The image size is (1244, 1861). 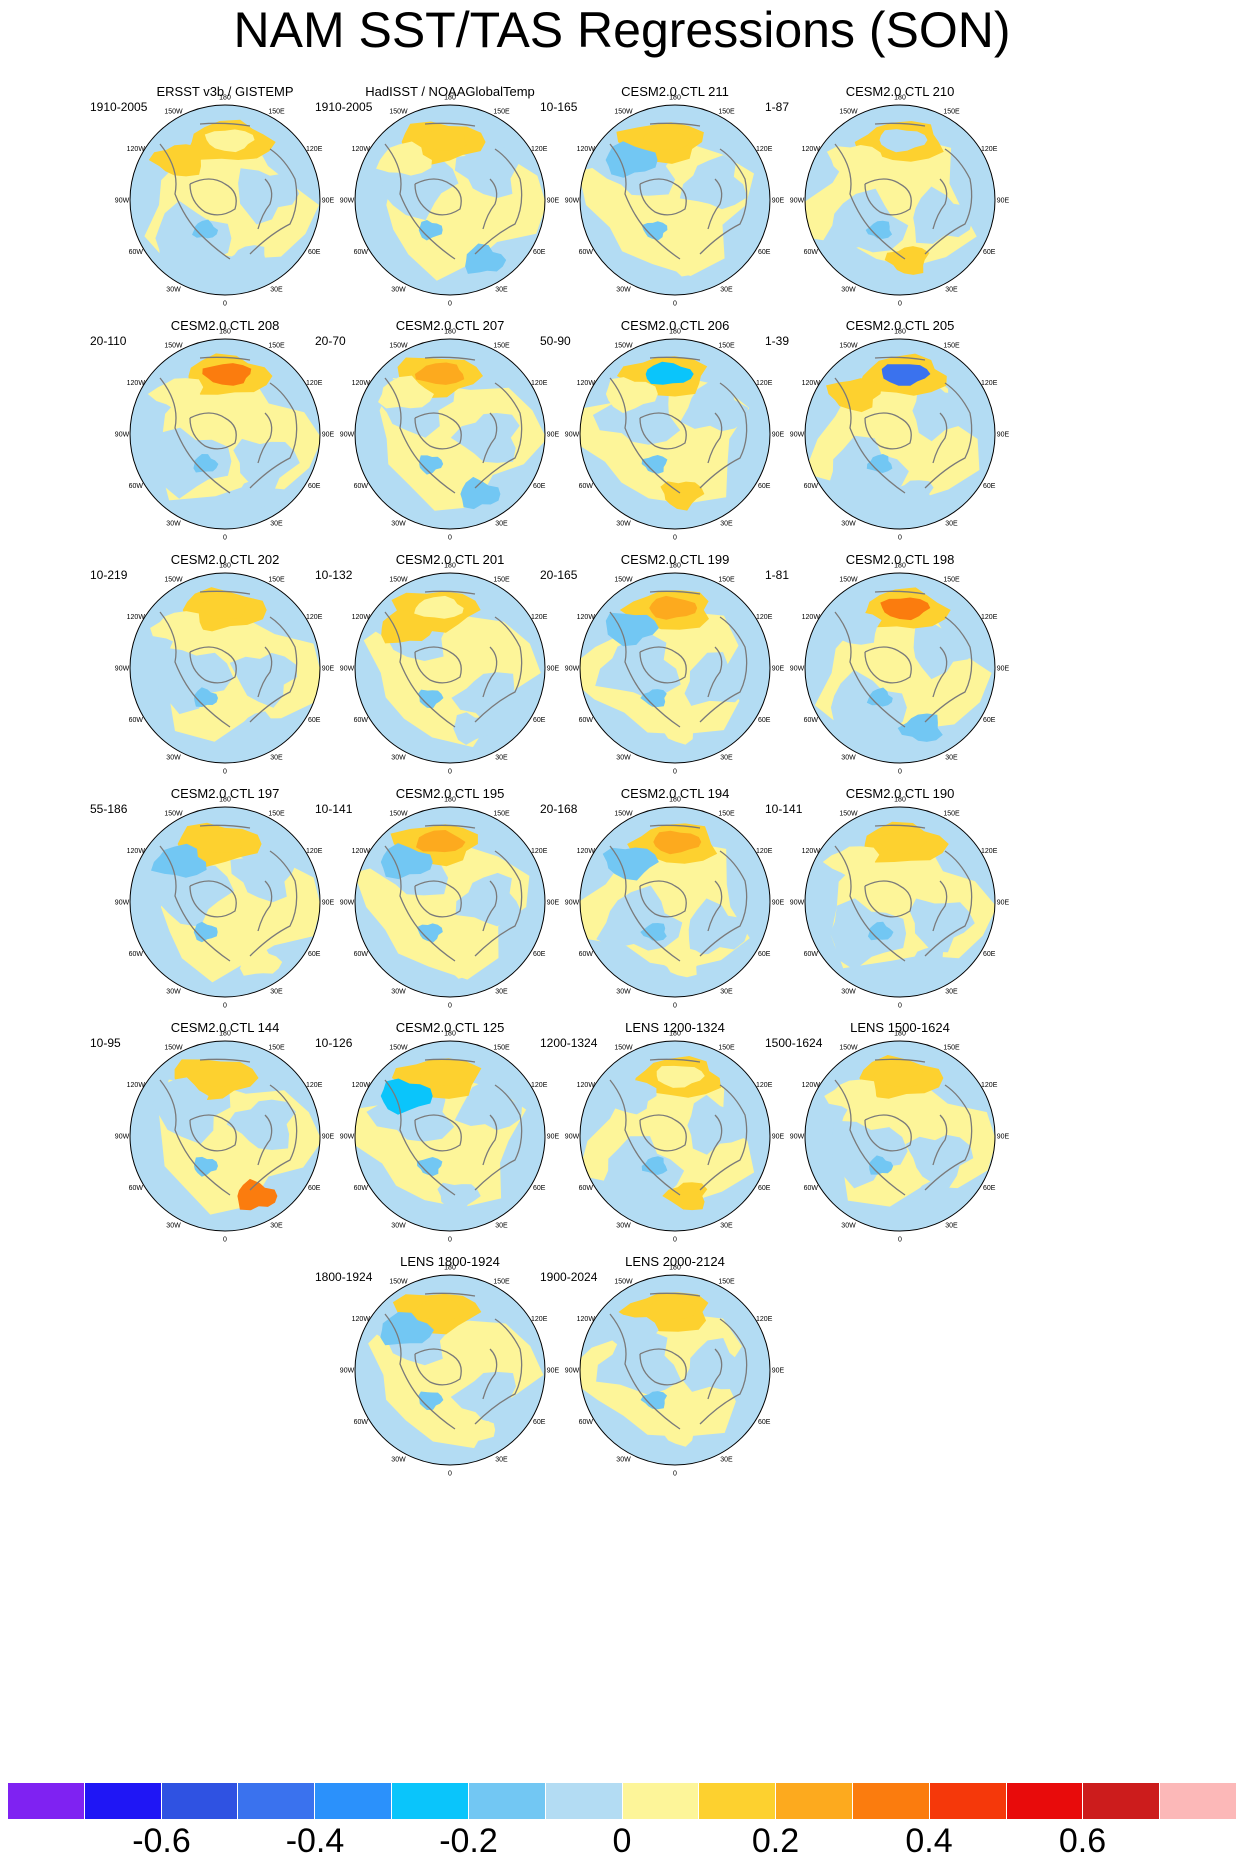 What do you see at coordinates (559, 809) in the screenshot?
I see `panel-years: 20-168` at bounding box center [559, 809].